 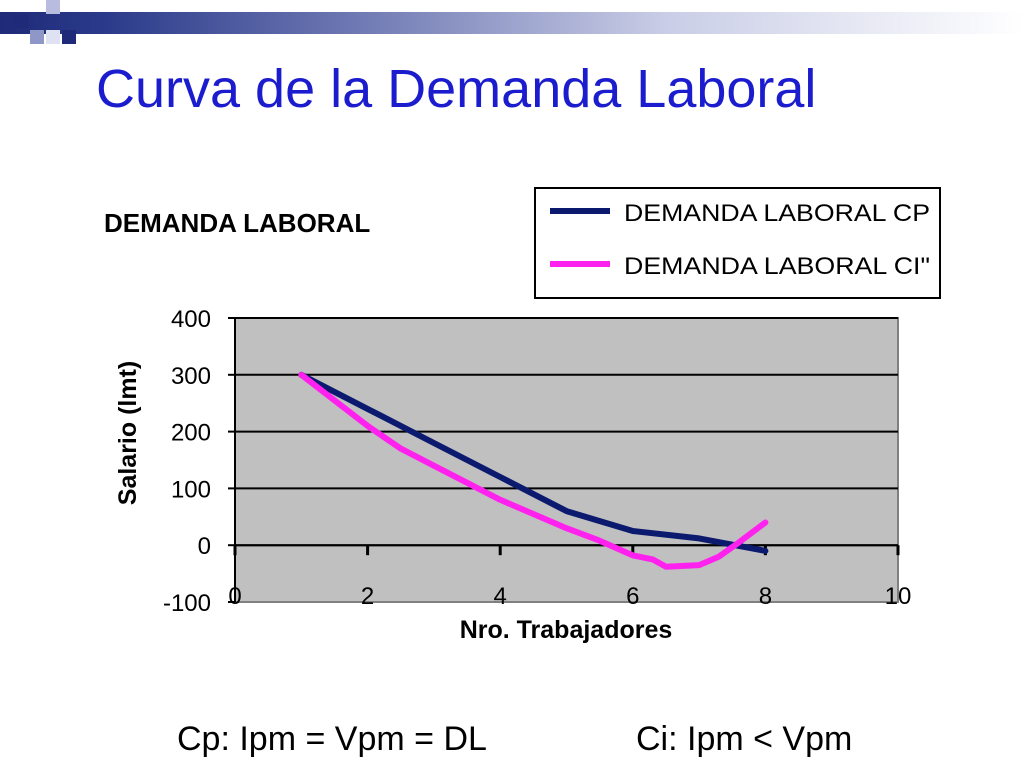 I want to click on x-axis-title: Nro. Trabajadores, so click(x=566, y=630).